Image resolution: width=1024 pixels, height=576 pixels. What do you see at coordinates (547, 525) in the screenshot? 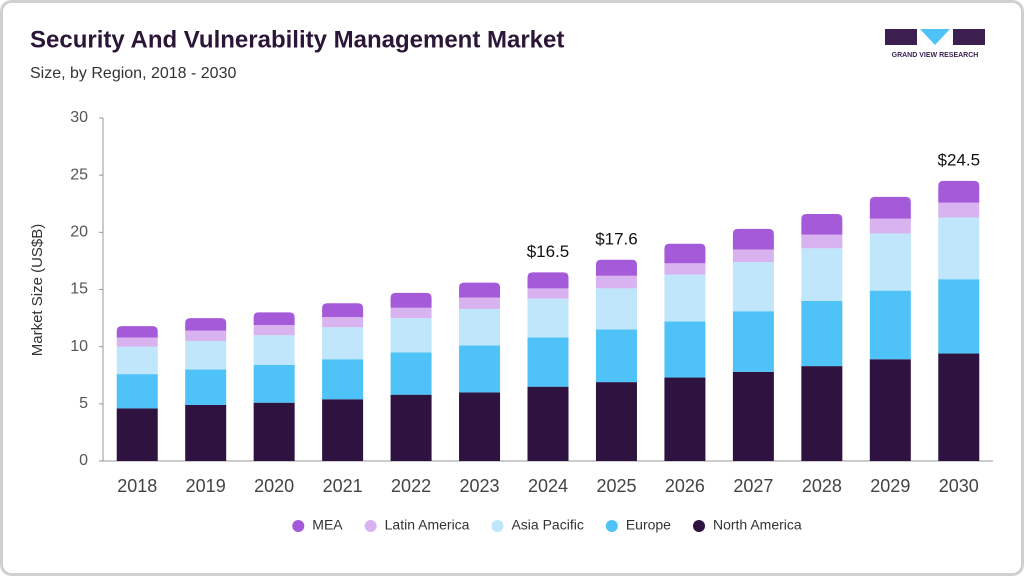
I see `legend-label: Asia Pacific` at bounding box center [547, 525].